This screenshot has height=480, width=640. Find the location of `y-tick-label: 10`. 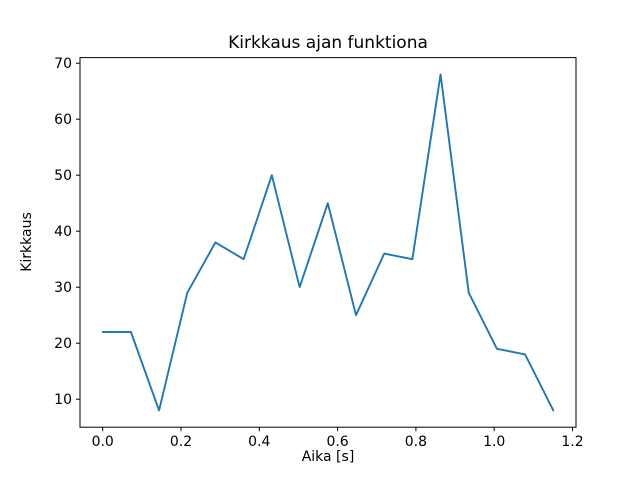

y-tick-label: 10 is located at coordinates (63, 400).